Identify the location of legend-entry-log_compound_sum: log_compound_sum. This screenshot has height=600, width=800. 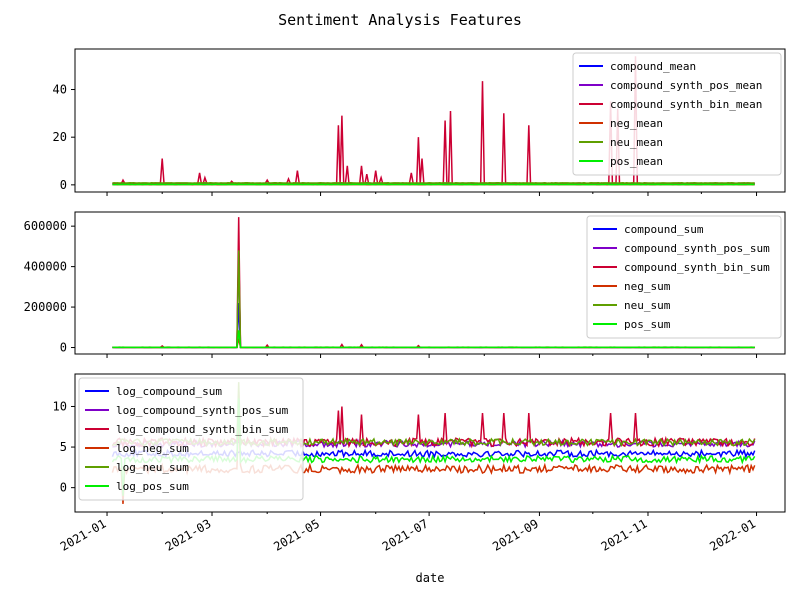
(169, 391).